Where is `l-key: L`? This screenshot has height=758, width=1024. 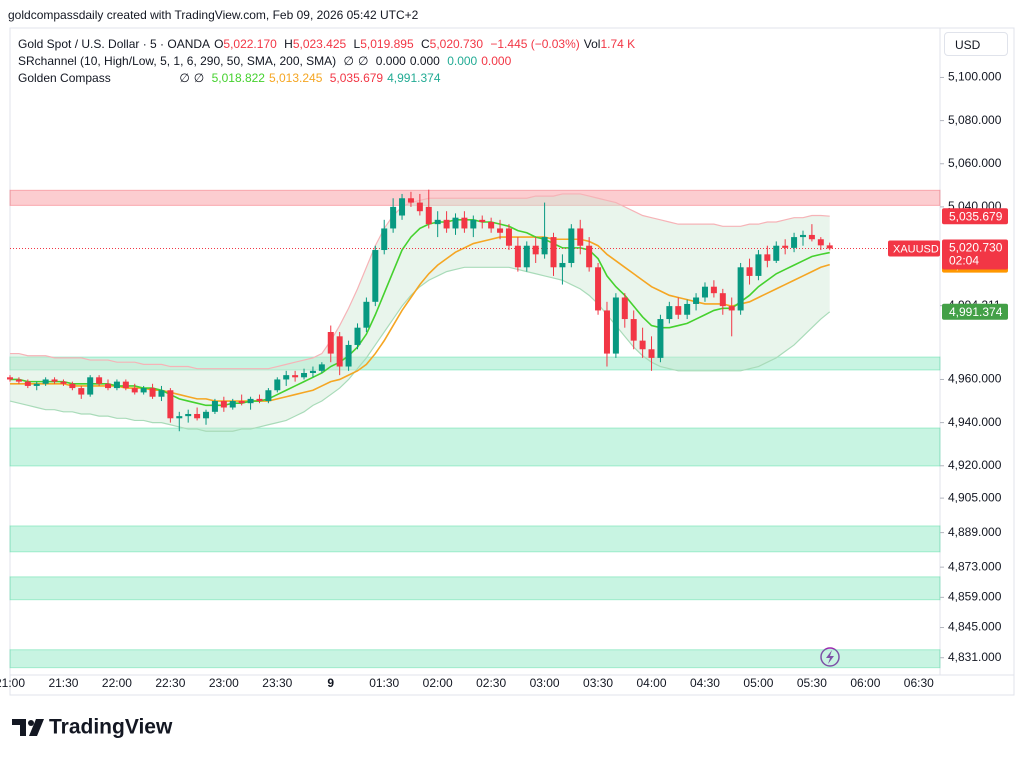
l-key: L is located at coordinates (357, 44).